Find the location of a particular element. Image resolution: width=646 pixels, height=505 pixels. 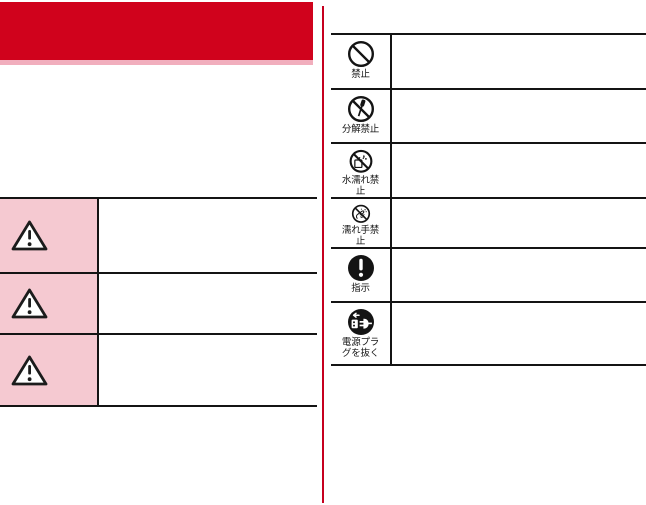

table-row: 指示 is located at coordinates (488, 274).